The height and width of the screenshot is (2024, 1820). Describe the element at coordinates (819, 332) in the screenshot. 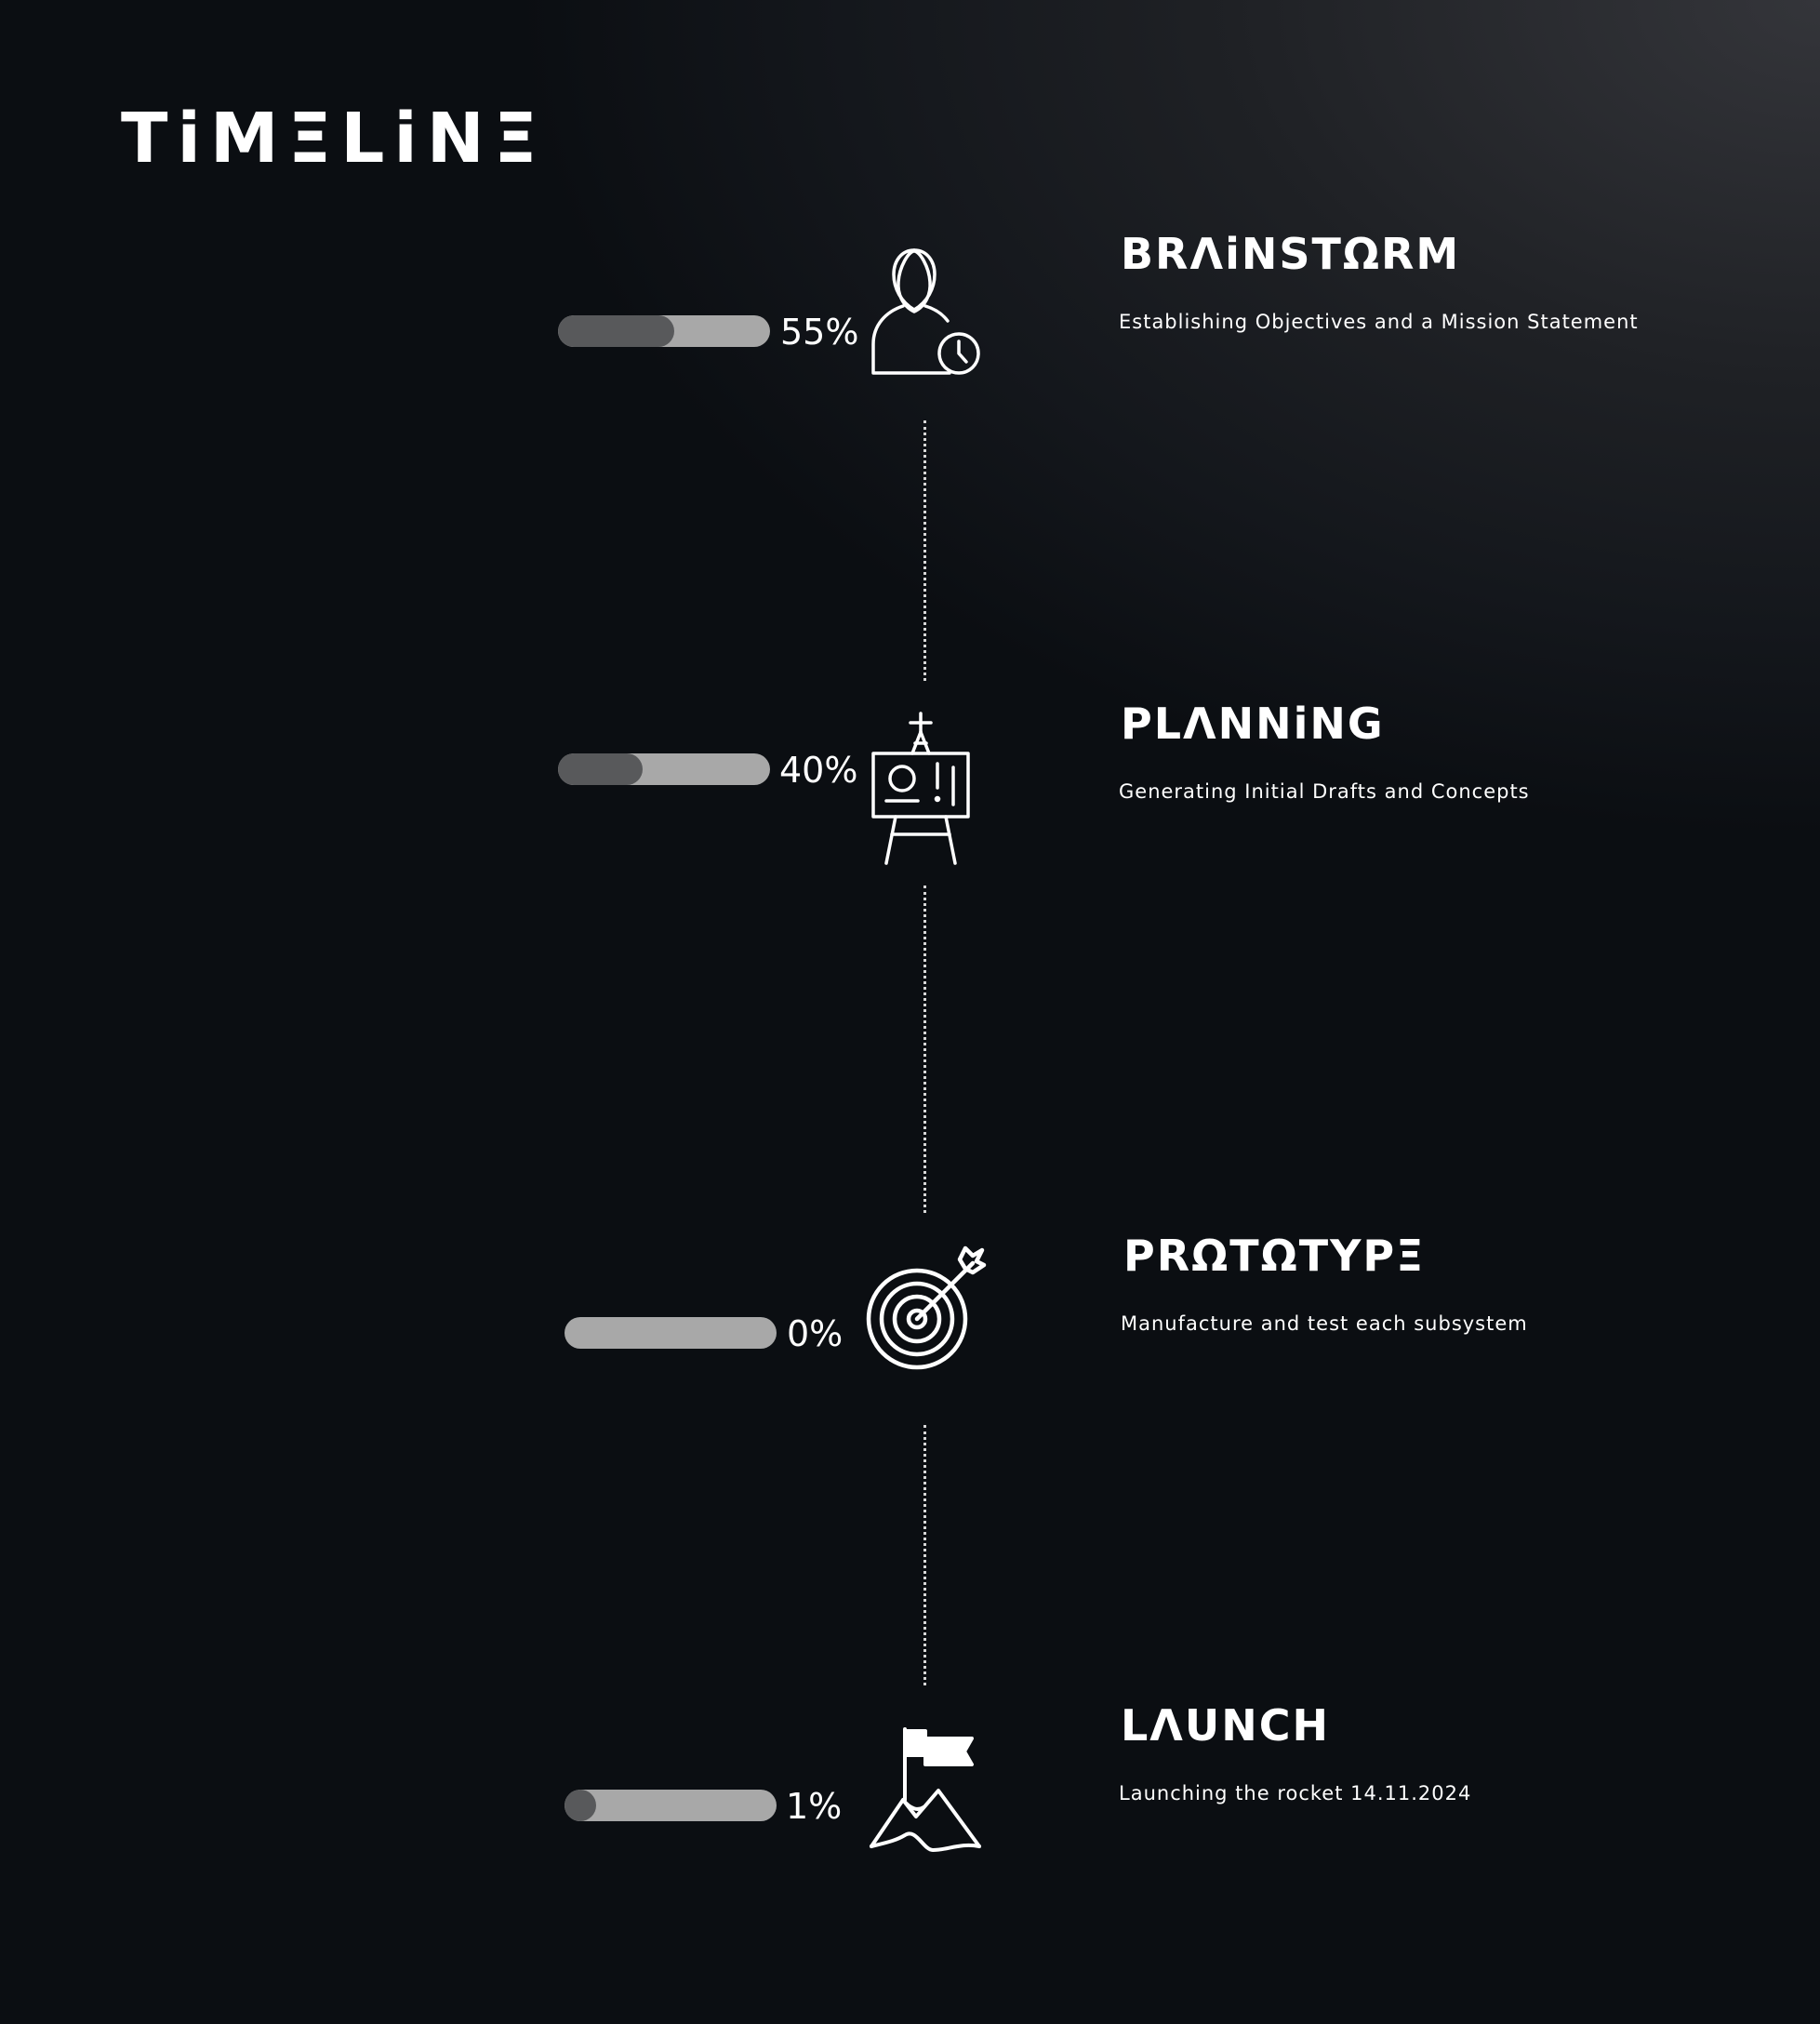

I see `percent-label: 55%` at that location.